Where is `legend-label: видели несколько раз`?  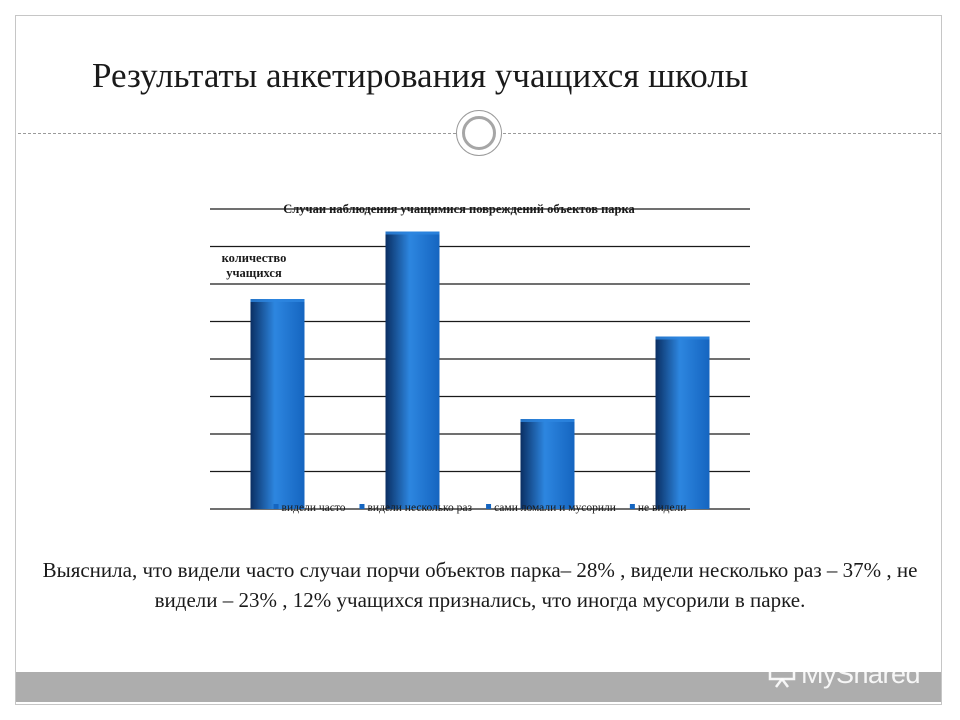 legend-label: видели несколько раз is located at coordinates (419, 508).